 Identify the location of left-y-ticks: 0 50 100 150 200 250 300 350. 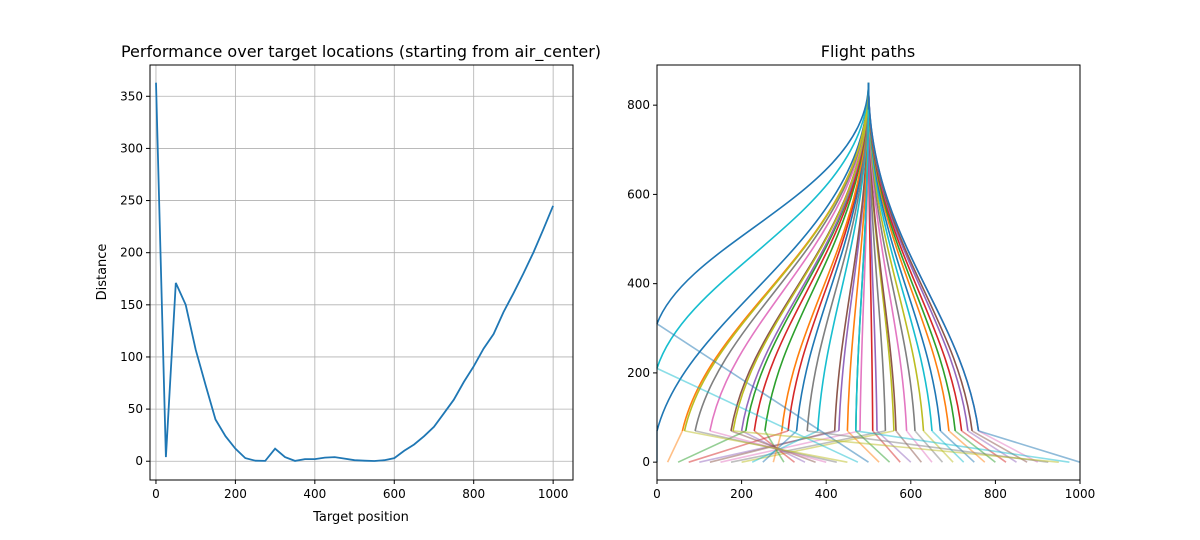
(135, 278).